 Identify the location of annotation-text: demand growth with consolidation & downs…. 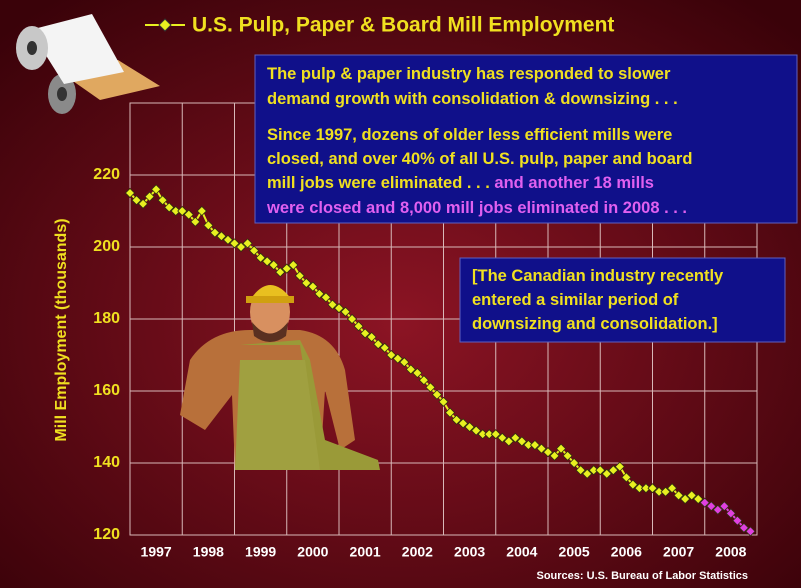
(472, 99).